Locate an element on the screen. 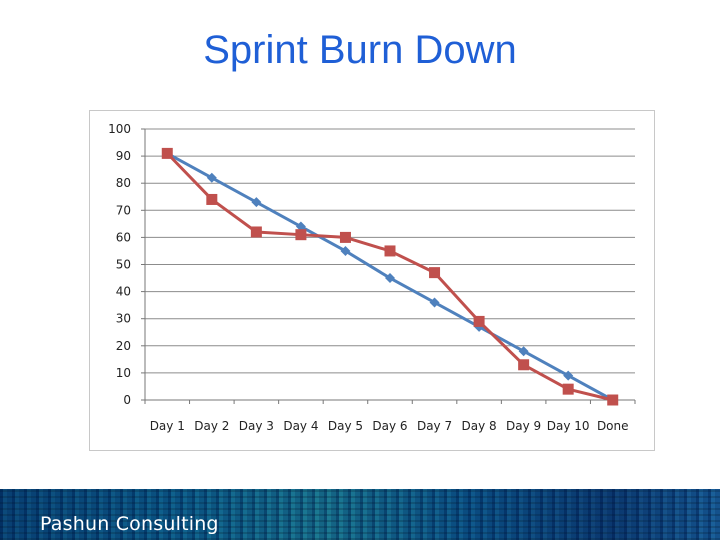 The image size is (720, 540). y-tick-label: 100 is located at coordinates (119, 129).